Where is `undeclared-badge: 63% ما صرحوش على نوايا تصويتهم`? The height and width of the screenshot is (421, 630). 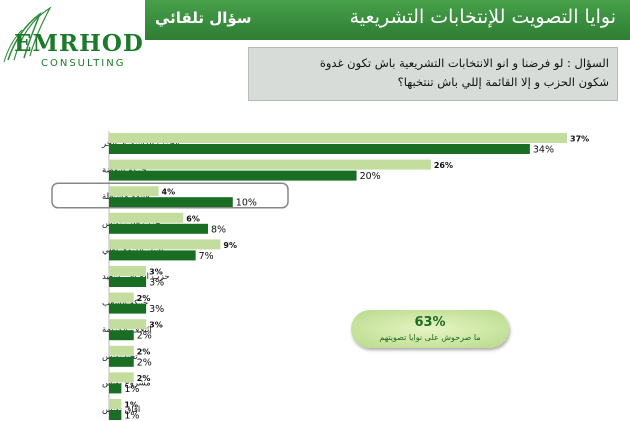 undeclared-badge: 63% ما صرحوش على نوايا تصويتهم is located at coordinates (430, 329).